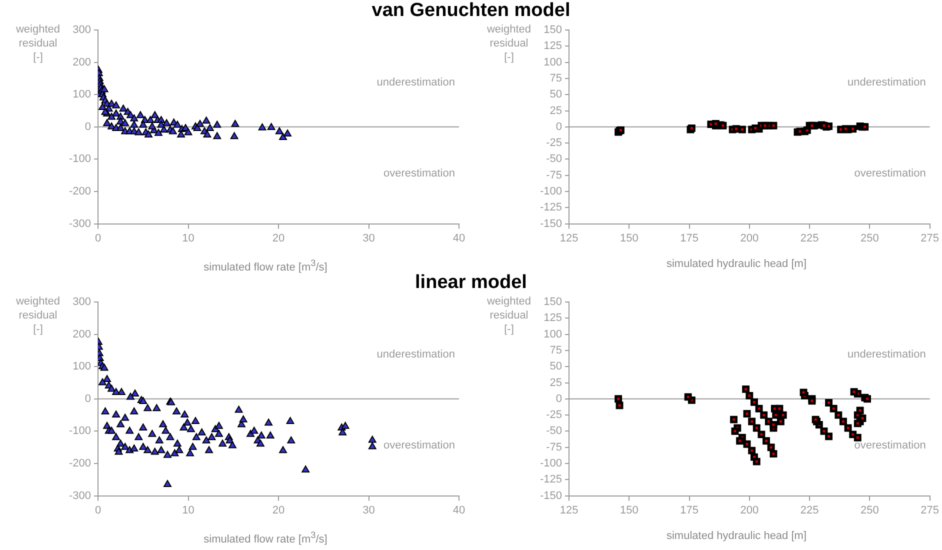 This screenshot has width=942, height=550. Describe the element at coordinates (471, 11) in the screenshot. I see `chart-title: van Genuchten model` at that location.